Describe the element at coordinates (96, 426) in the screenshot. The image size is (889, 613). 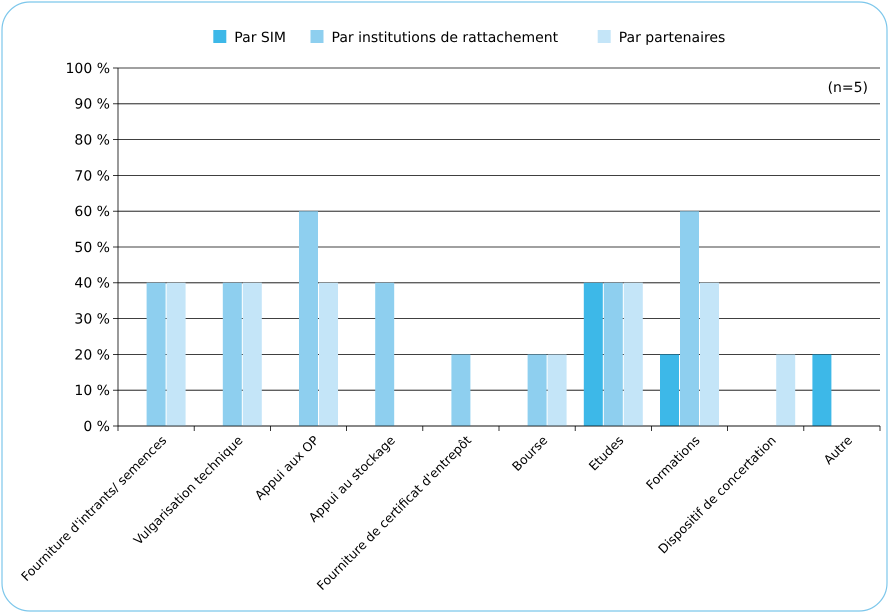
I see `y-tick-label: 0 %` at that location.